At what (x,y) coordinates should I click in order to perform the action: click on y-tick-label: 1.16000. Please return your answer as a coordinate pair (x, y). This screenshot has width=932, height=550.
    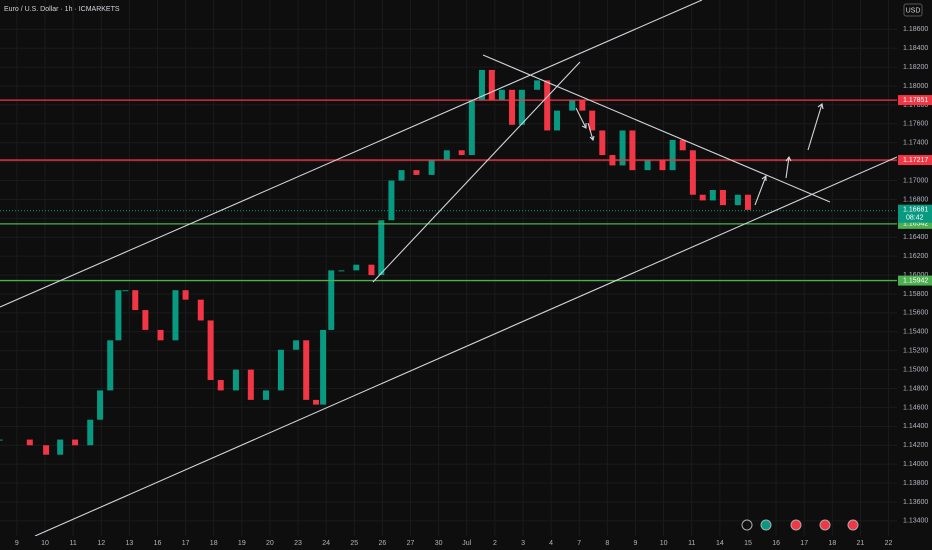
    Looking at the image, I should click on (915, 275).